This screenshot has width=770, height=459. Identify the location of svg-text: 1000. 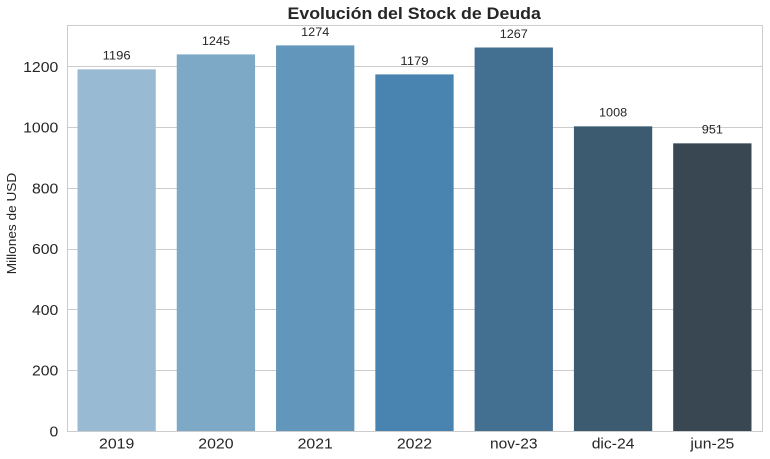
(40, 129).